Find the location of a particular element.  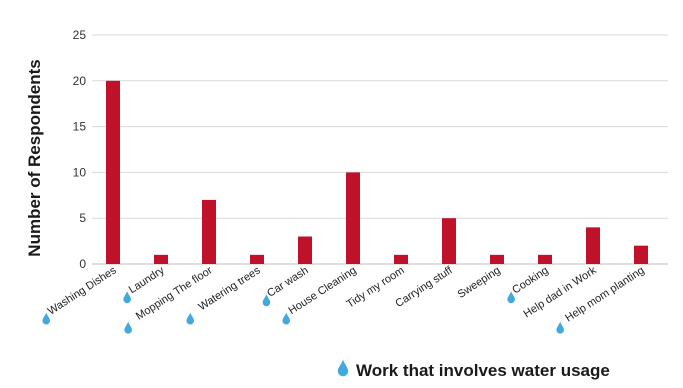

y-tick-label: 5 is located at coordinates (82, 218).